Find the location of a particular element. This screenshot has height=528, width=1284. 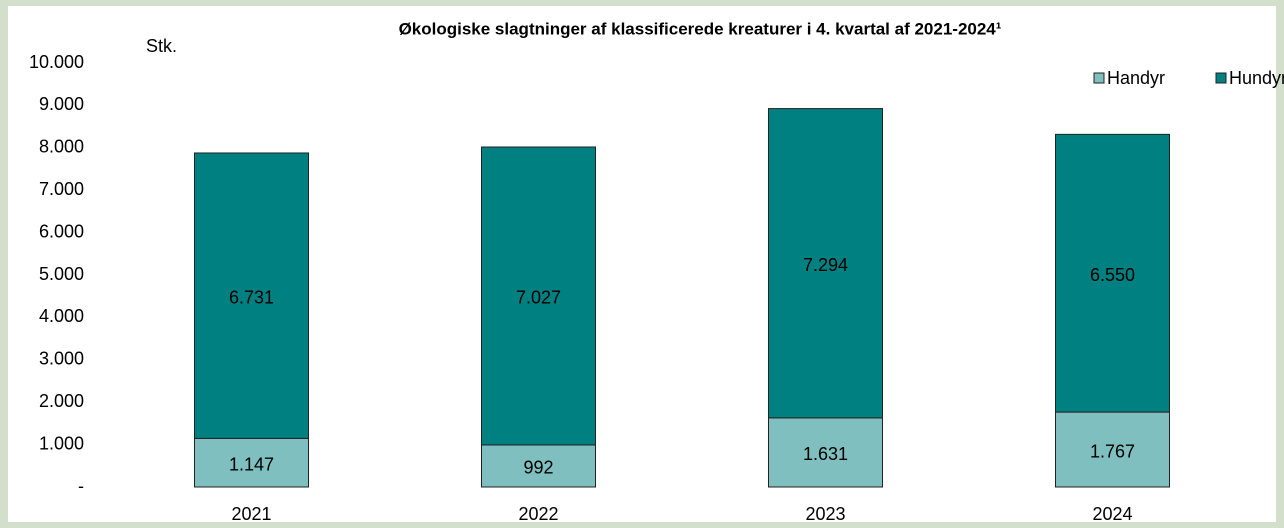

legend-label: Hundyr is located at coordinates (1256, 78).